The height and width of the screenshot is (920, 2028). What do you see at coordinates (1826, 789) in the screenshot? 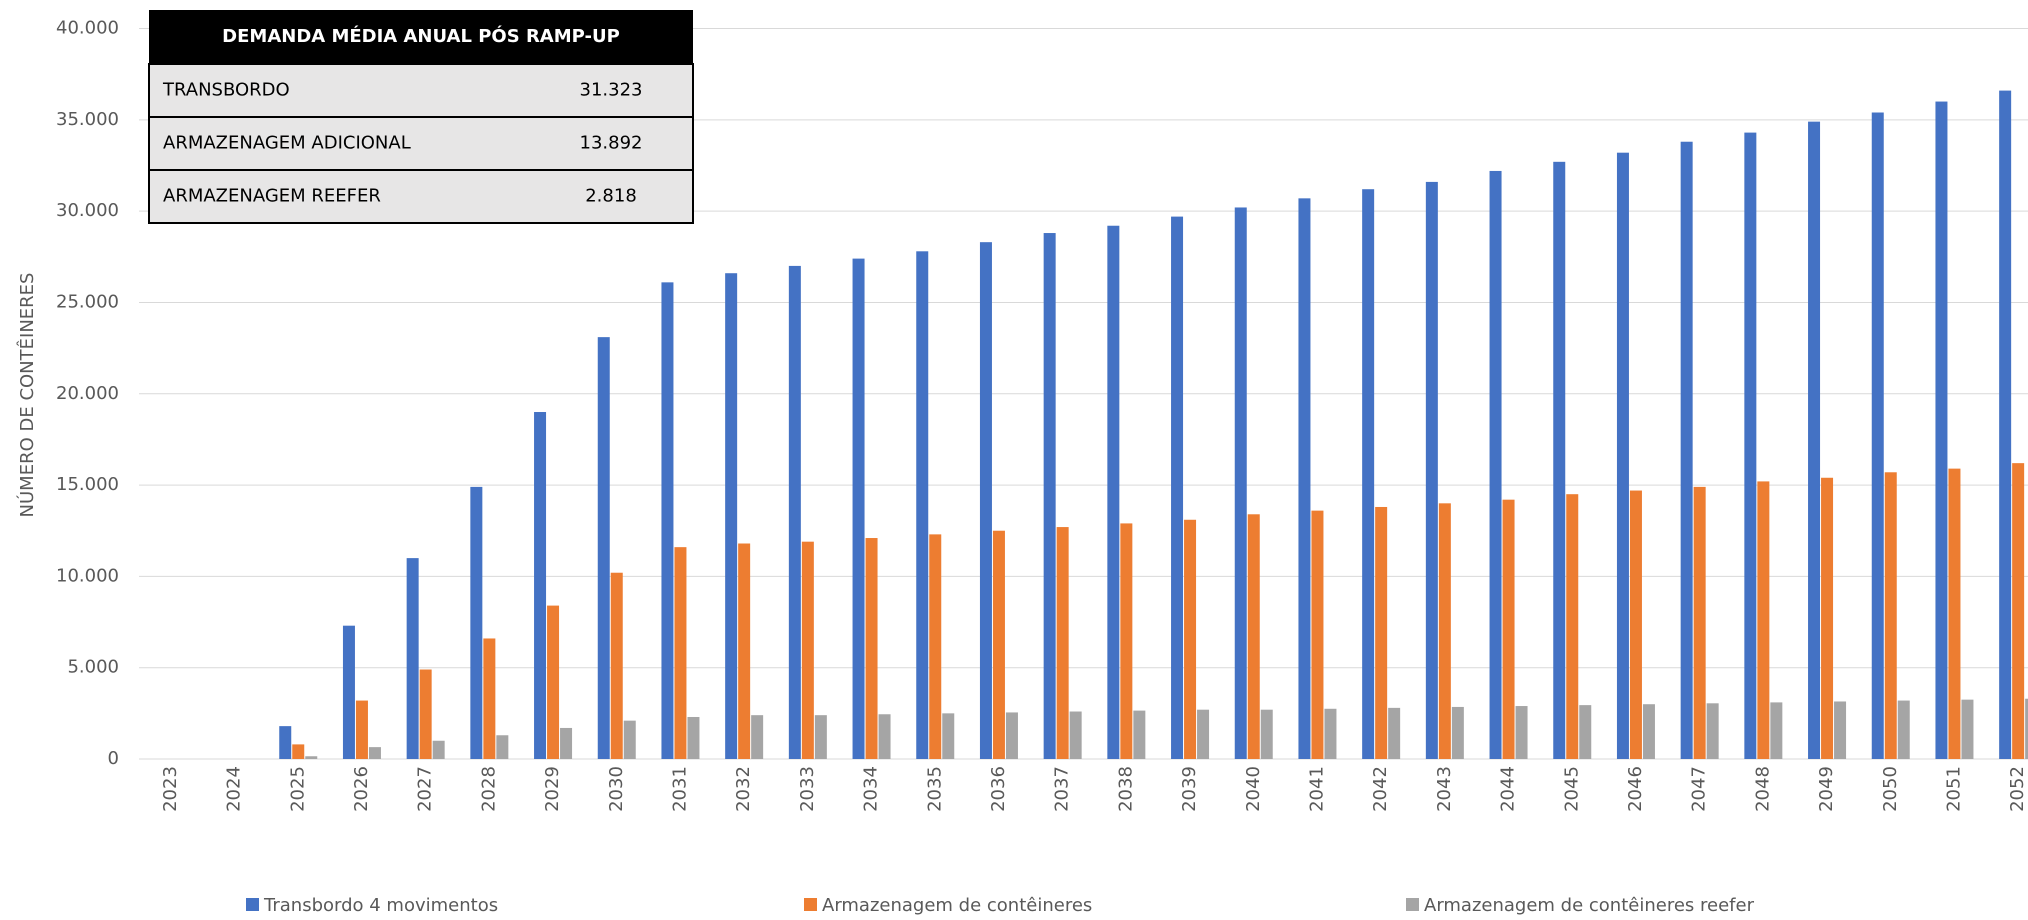
I see `x-tick-label: 2049` at bounding box center [1826, 789].